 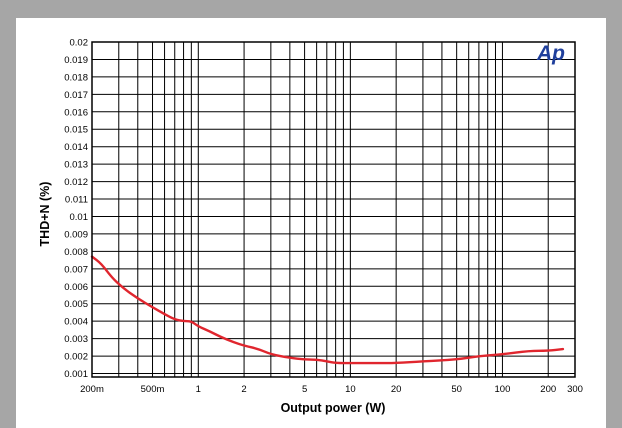 I want to click on y-tick-label: 0.016, so click(x=76, y=112).